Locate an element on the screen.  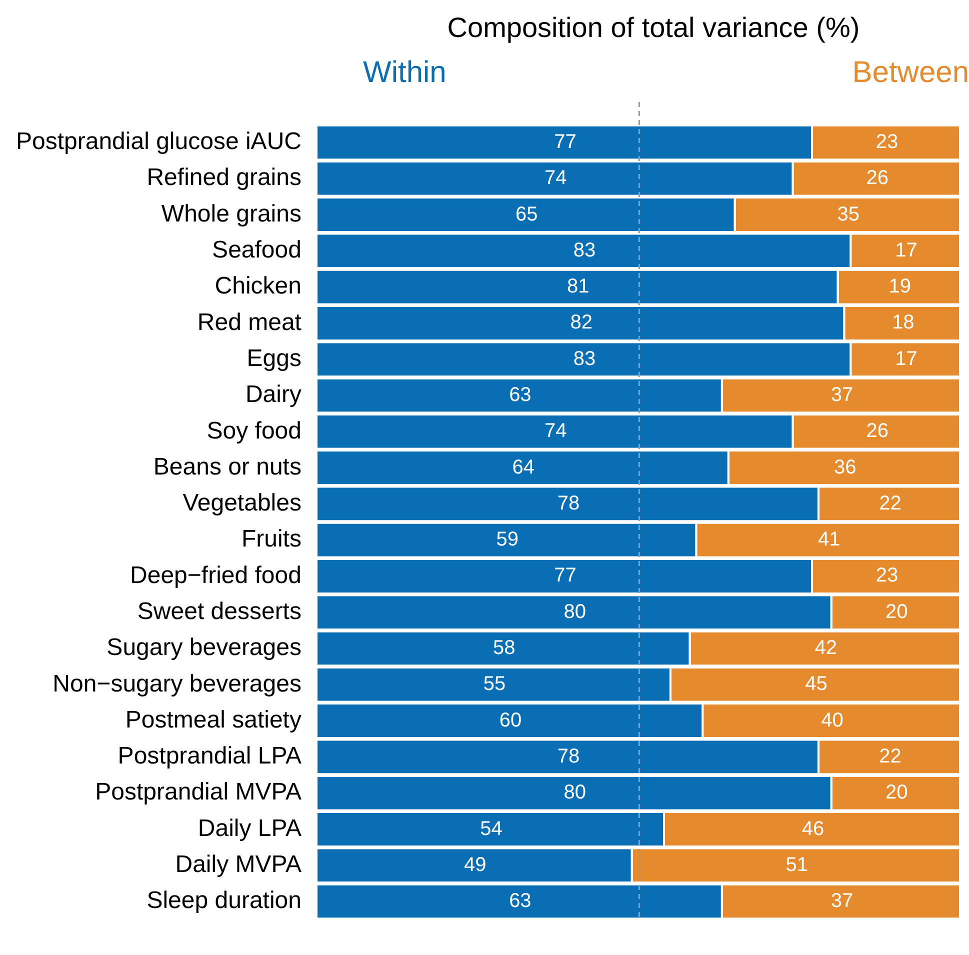
data-label: 51 is located at coordinates (797, 865).